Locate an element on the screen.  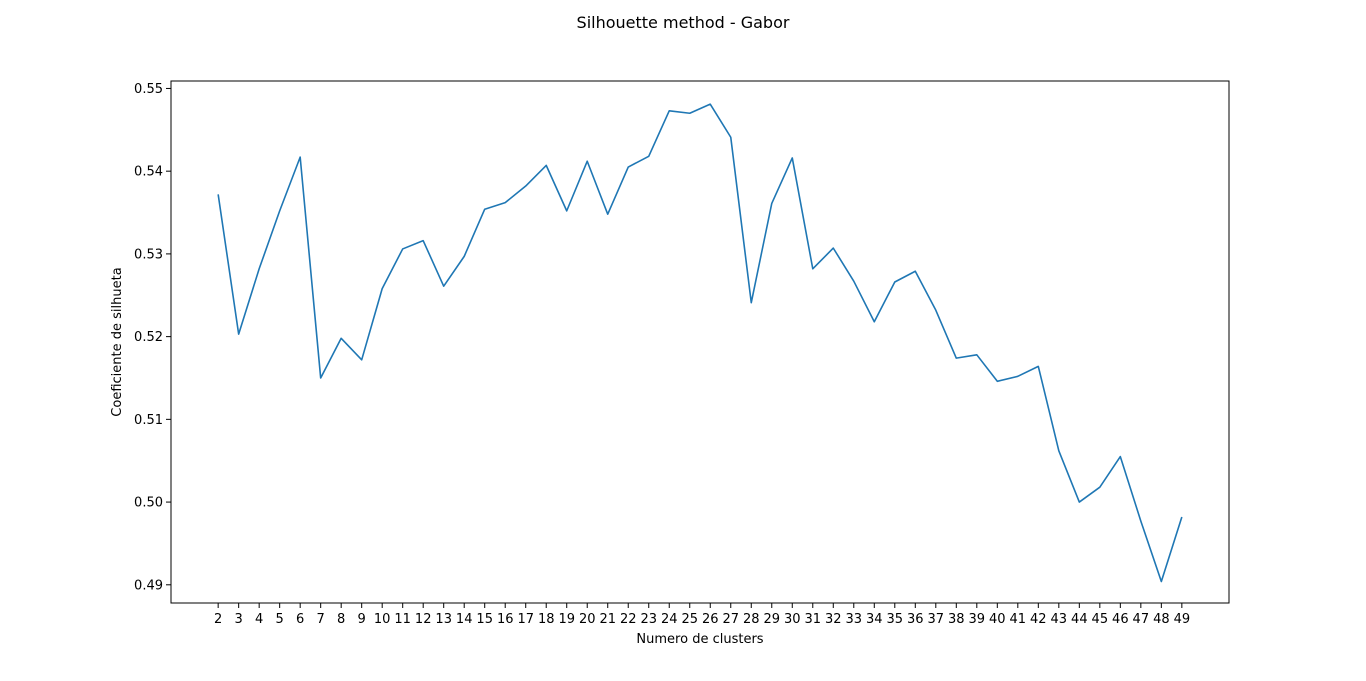
x-tick-label: 26 is located at coordinates (710, 619).